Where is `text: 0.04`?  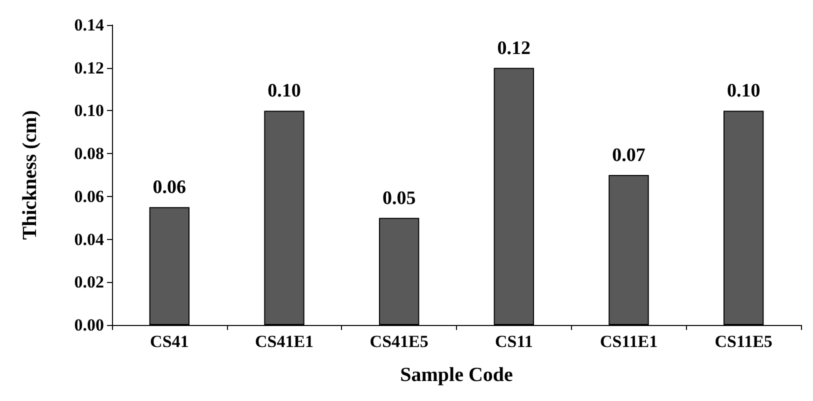 text: 0.04 is located at coordinates (89, 239).